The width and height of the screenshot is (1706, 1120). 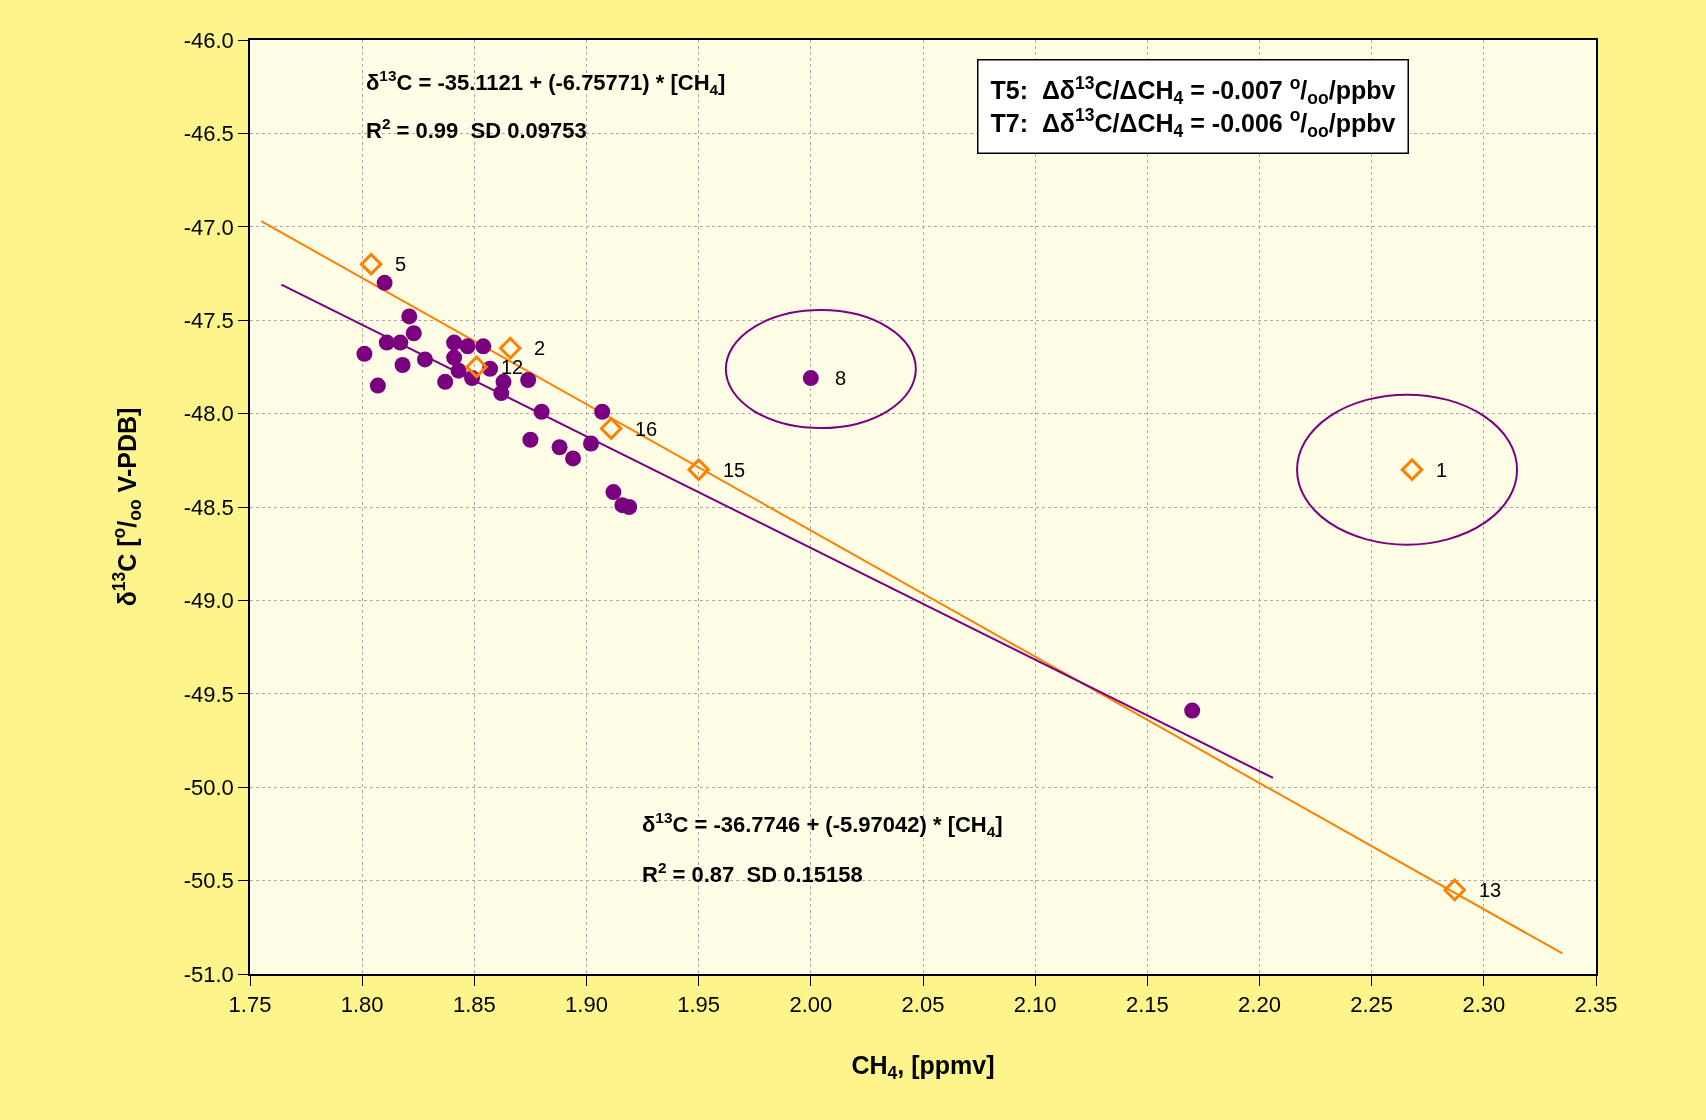 I want to click on x-tick-label: 1.90, so click(x=586, y=1005).